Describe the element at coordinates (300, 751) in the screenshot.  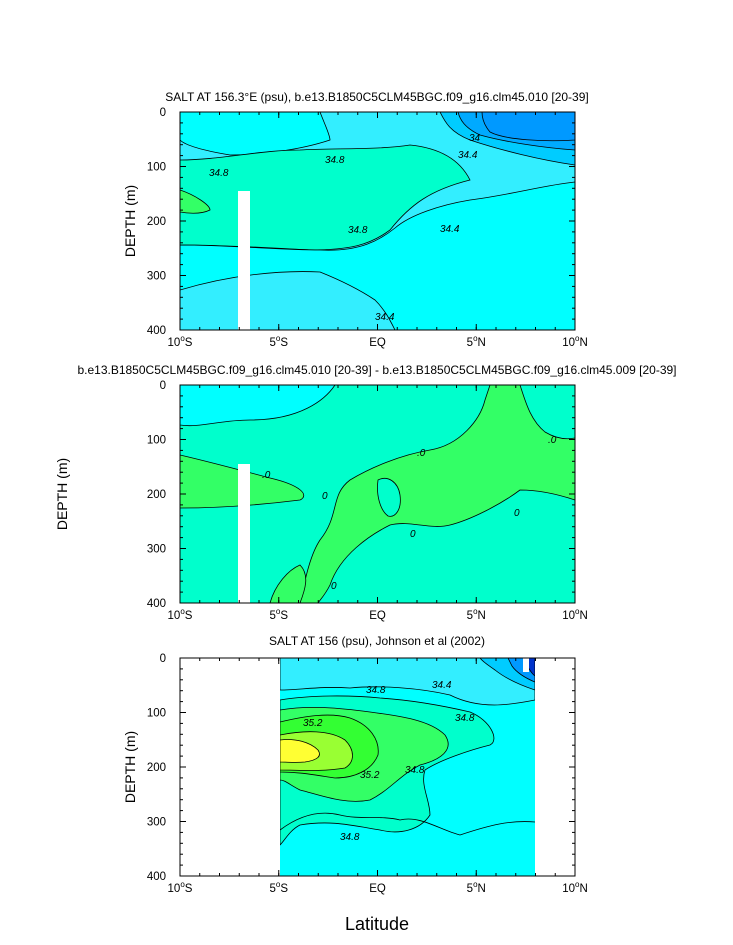
I see `panel-3-region-yellow` at that location.